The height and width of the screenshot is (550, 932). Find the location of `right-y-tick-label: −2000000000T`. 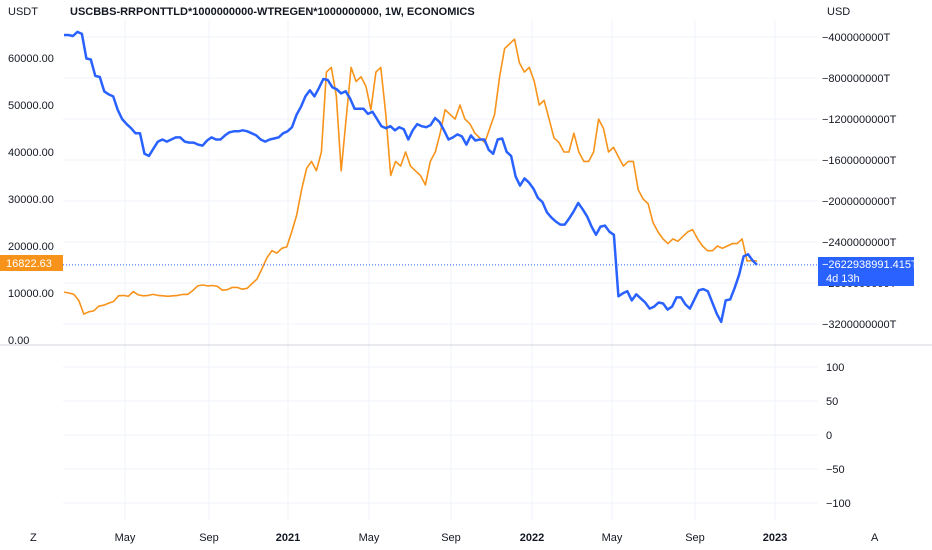

right-y-tick-label: −2000000000T is located at coordinates (859, 202).